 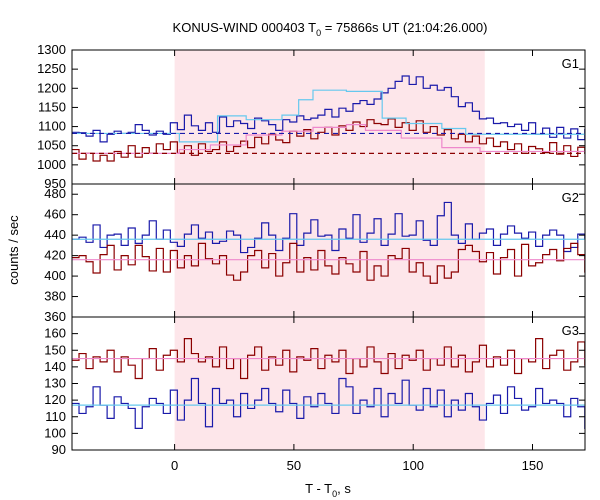 What do you see at coordinates (174, 465) in the screenshot?
I see `x-tick-label: 0` at bounding box center [174, 465].